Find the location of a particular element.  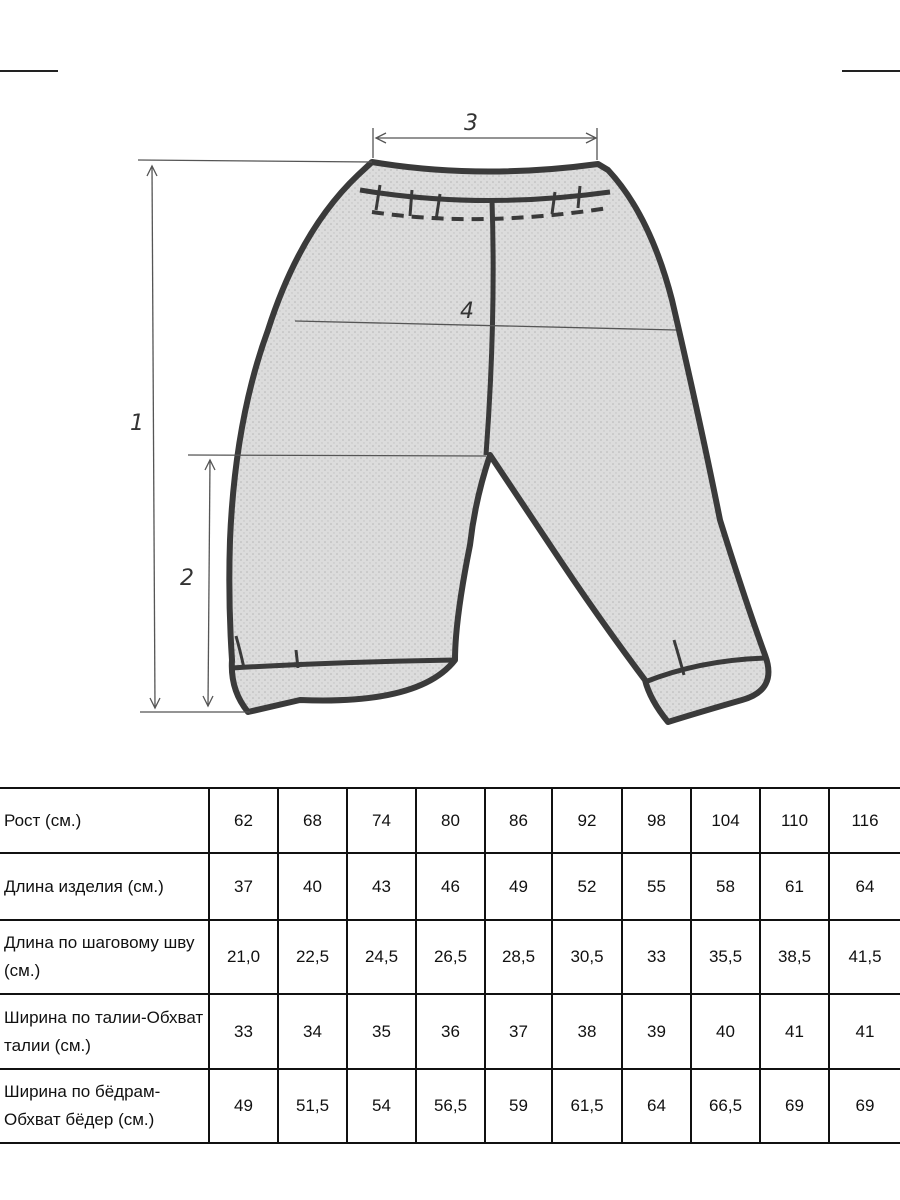

table-cell: 66,5 is located at coordinates (725, 1106).